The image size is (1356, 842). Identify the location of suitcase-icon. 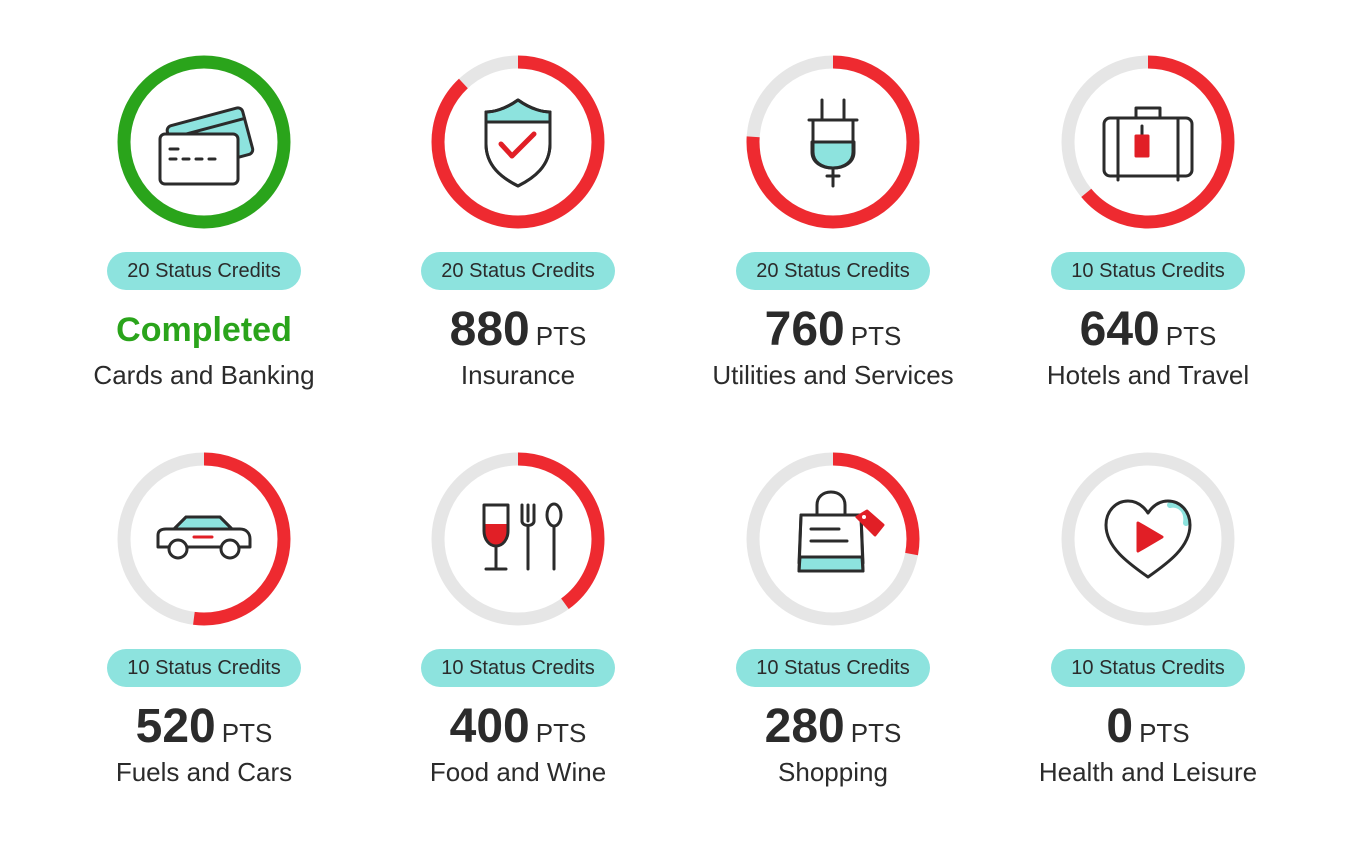
(1148, 144).